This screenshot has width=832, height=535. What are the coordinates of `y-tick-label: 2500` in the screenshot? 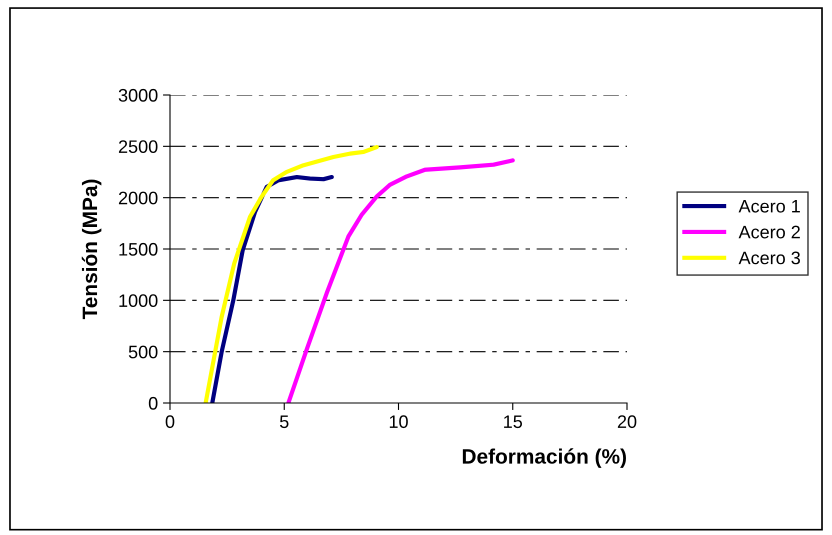 It's located at (138, 147).